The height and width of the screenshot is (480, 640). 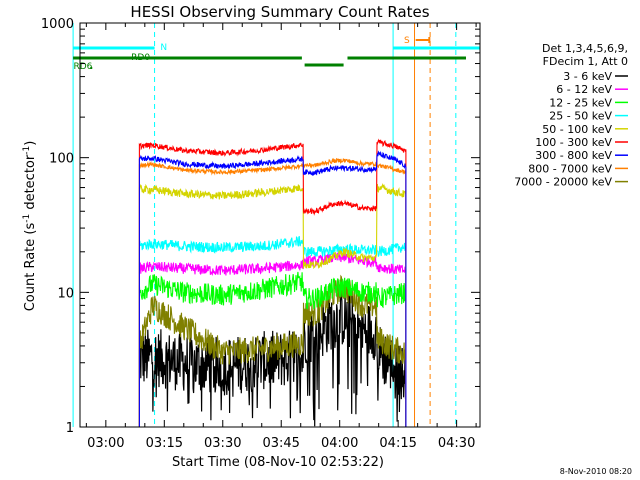 What do you see at coordinates (140, 58) in the screenshot?
I see `rd0-label: RD0` at bounding box center [140, 58].